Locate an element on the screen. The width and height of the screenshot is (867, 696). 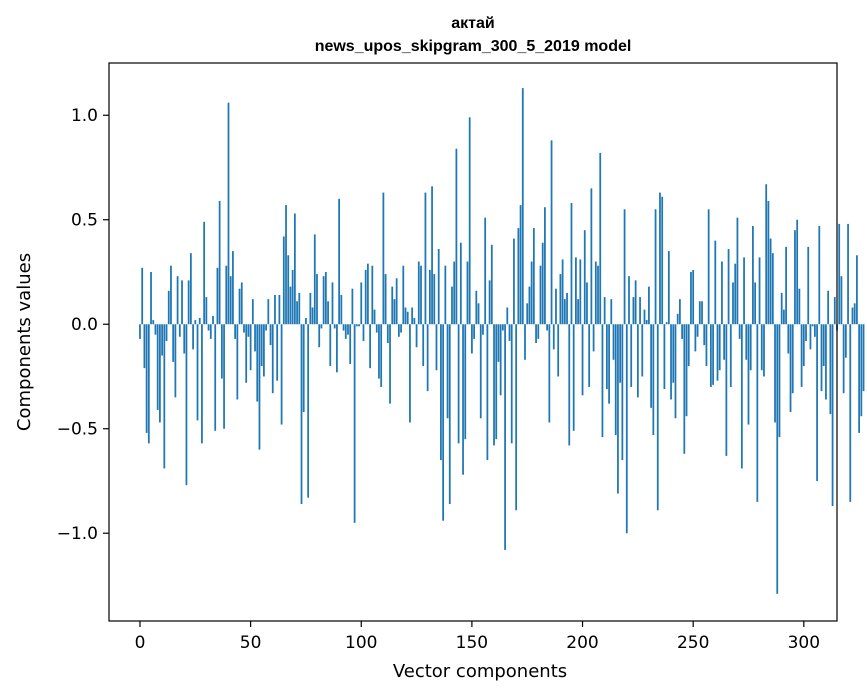
y-tick-label: −1.0 is located at coordinates (77, 534).